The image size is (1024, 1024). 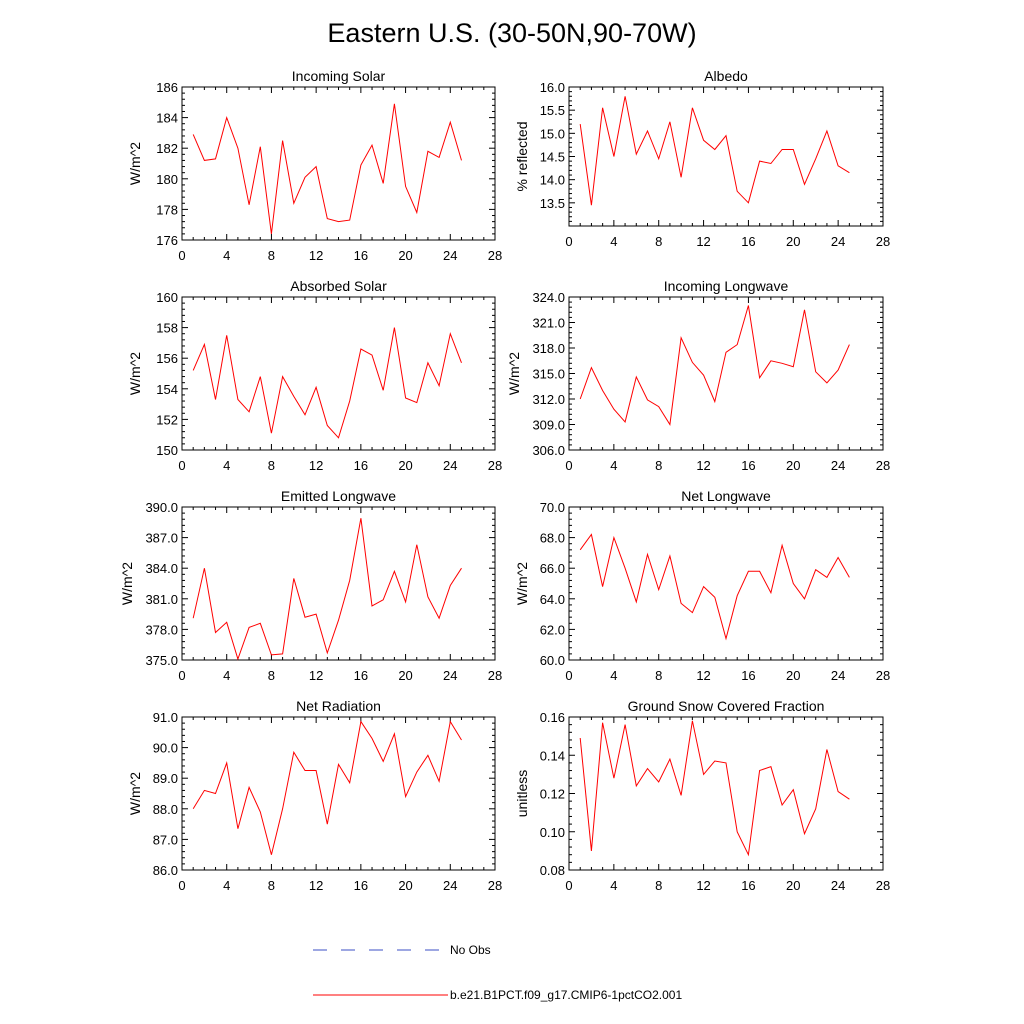 I want to click on y-tick-label: 184, so click(x=167, y=118).